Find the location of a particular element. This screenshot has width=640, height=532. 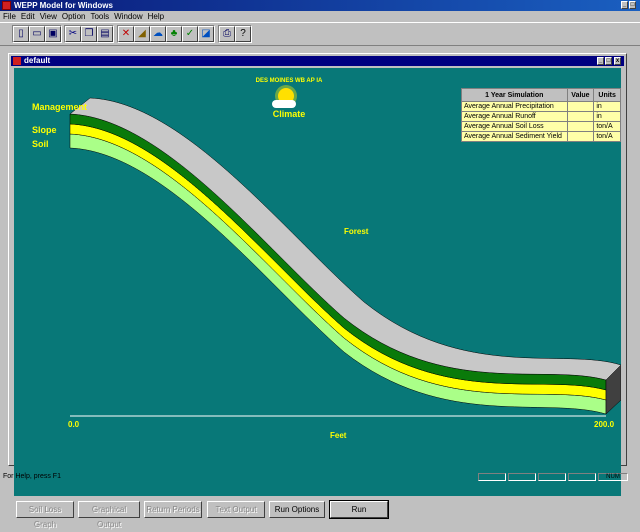

cut-icon: ✂ is located at coordinates (73, 34).